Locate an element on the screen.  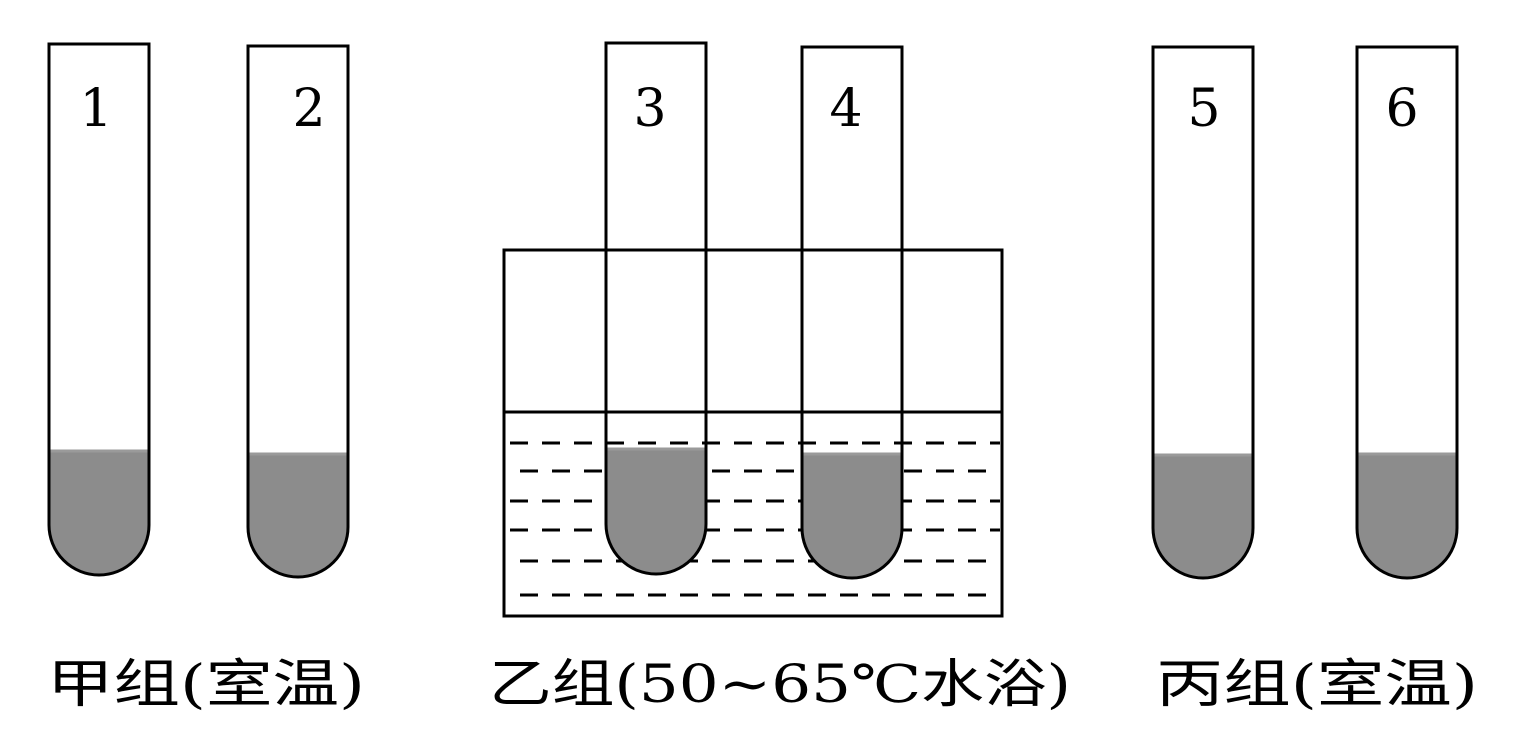
test-tube-4: 4 is located at coordinates (852, 312).